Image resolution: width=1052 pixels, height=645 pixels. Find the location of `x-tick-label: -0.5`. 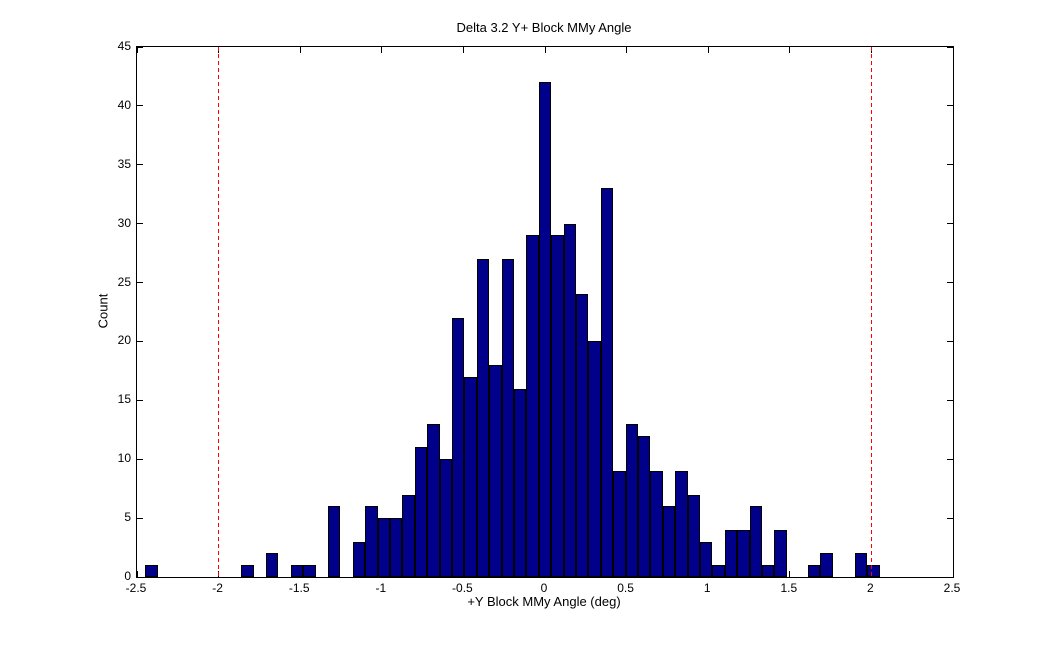

x-tick-label: -0.5 is located at coordinates (462, 588).